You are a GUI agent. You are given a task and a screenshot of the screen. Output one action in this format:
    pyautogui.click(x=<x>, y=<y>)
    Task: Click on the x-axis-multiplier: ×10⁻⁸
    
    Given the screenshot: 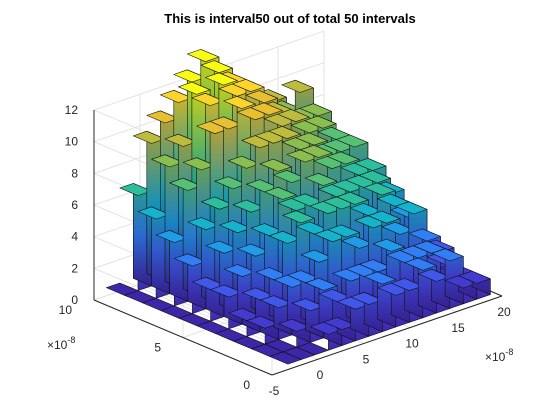 What is the action you would take?
    pyautogui.click(x=499, y=355)
    